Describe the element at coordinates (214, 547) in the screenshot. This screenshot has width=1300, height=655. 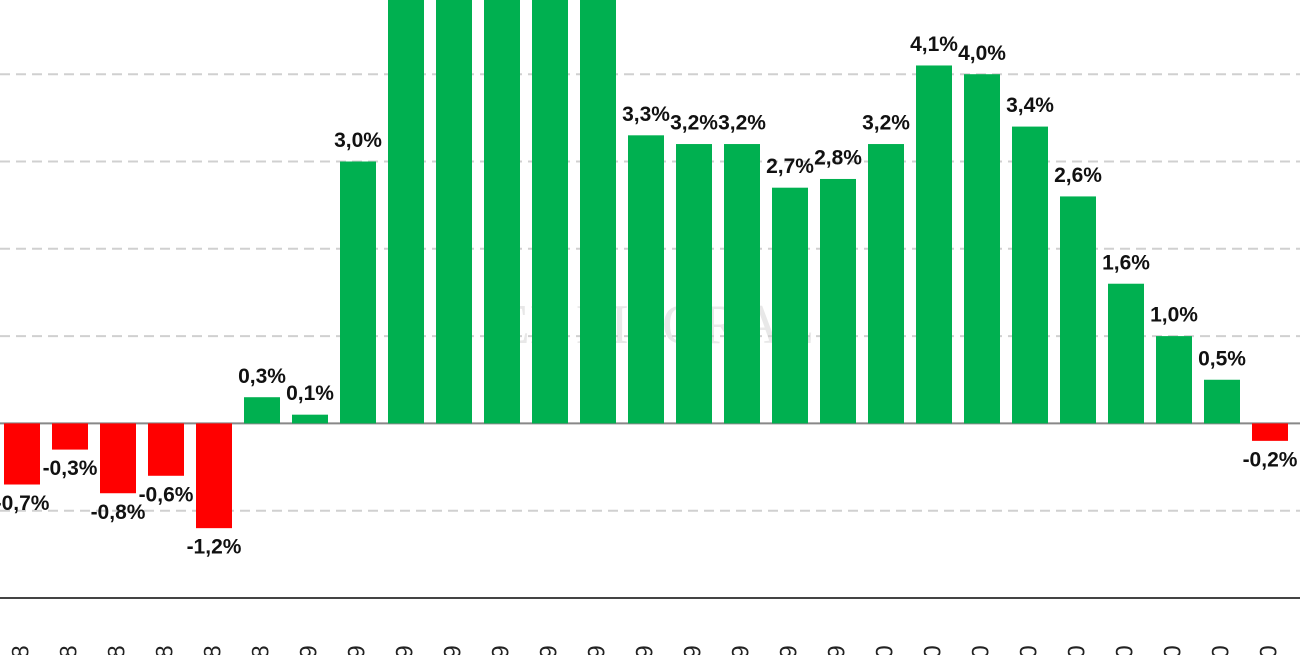
I see `value-label: -1,2%` at that location.